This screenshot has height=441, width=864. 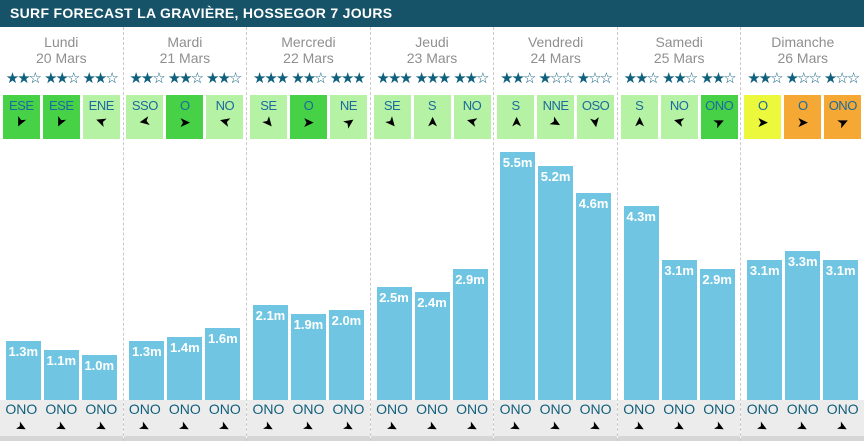 I want to click on wave-height-bar: 2.1m, so click(x=270, y=352).